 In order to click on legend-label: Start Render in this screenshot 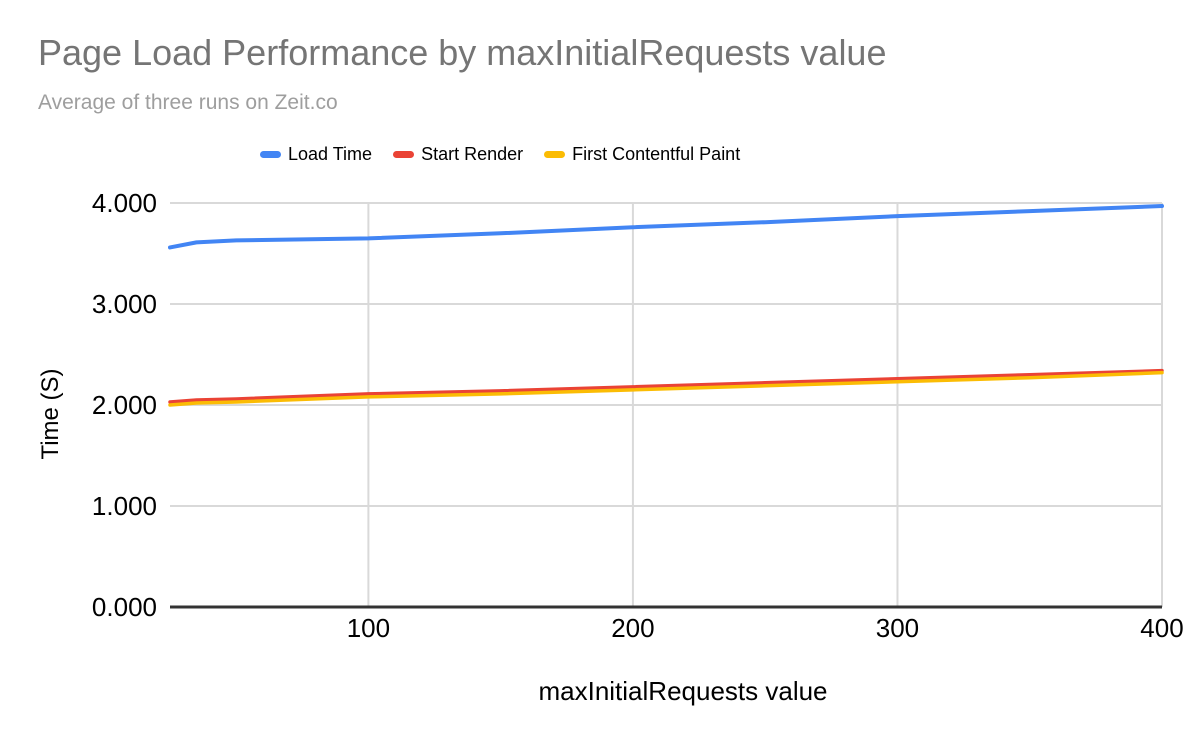, I will do `click(472, 154)`.